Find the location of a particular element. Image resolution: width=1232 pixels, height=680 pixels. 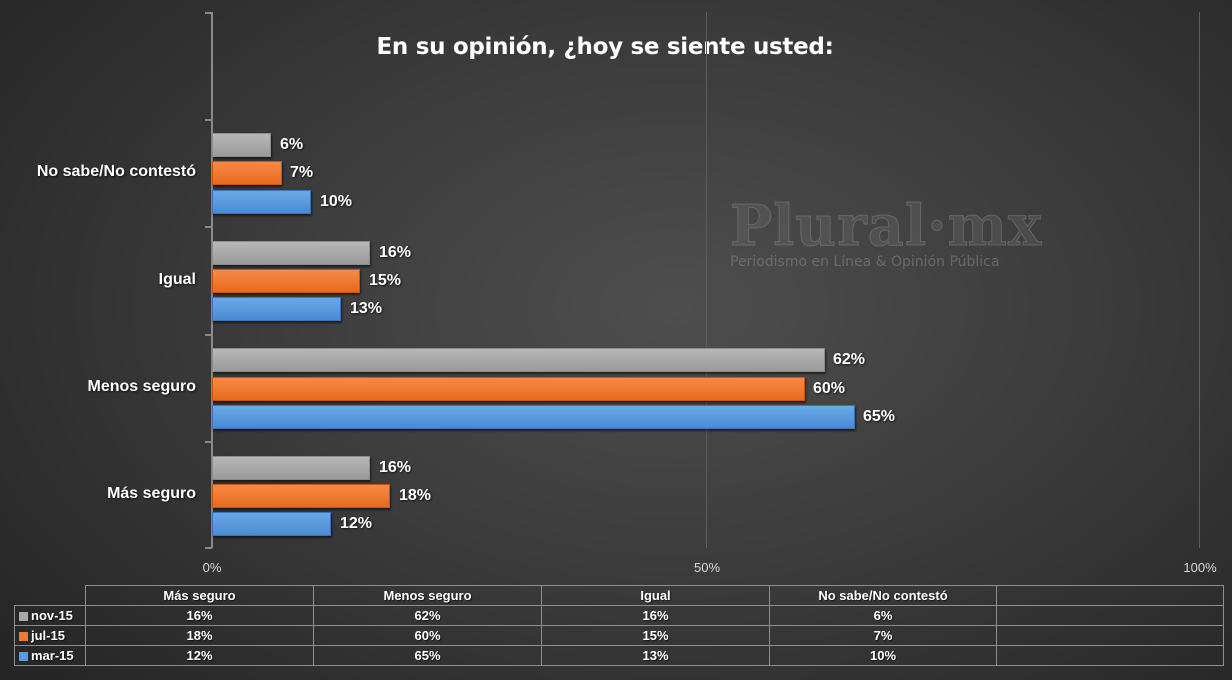

table-header: Más seguro is located at coordinates (199, 595).